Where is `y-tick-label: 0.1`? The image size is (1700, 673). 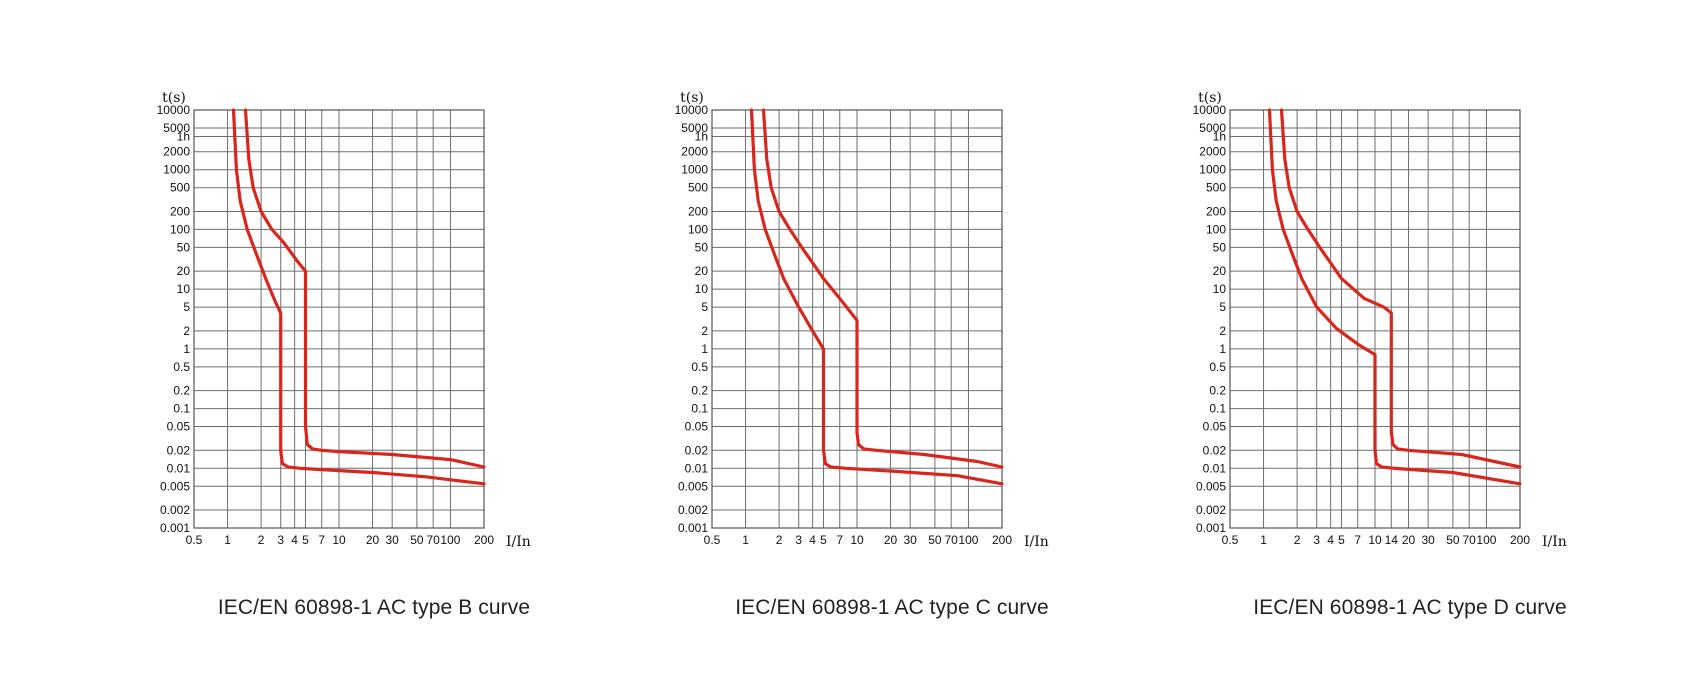 y-tick-label: 0.1 is located at coordinates (1217, 409).